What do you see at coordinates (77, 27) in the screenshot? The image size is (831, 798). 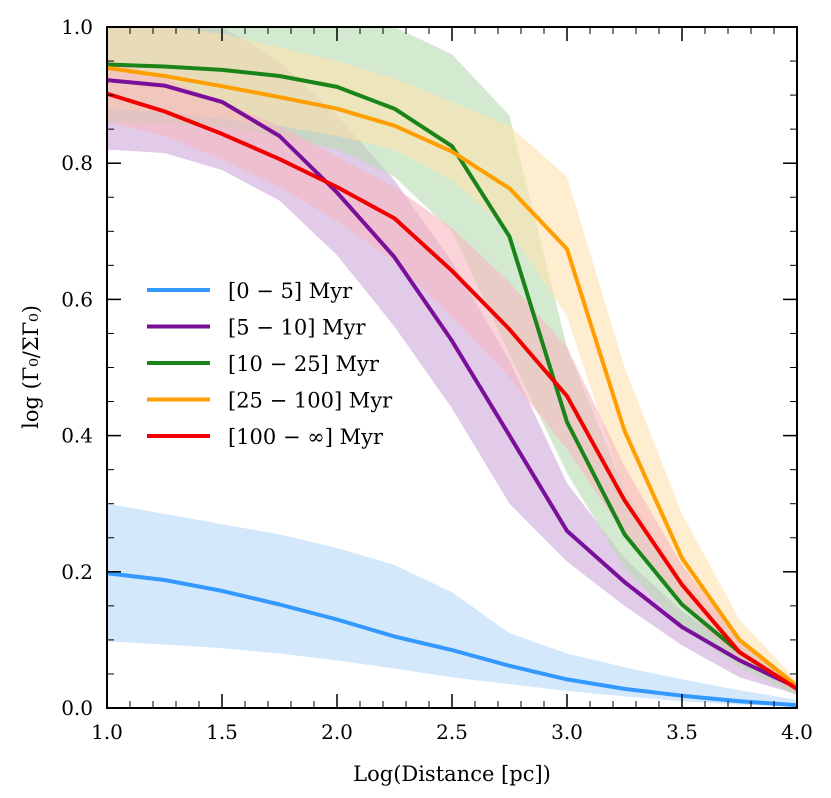 I see `y-tick-label: 1.0` at bounding box center [77, 27].